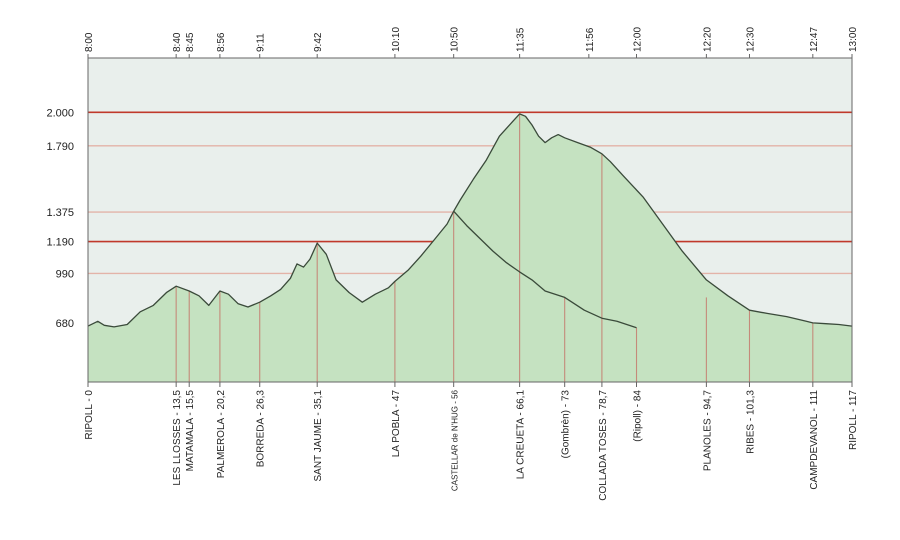 This screenshot has width=900, height=540. What do you see at coordinates (707, 39) in the screenshot?
I see `time-label-11: 12:20` at bounding box center [707, 39].